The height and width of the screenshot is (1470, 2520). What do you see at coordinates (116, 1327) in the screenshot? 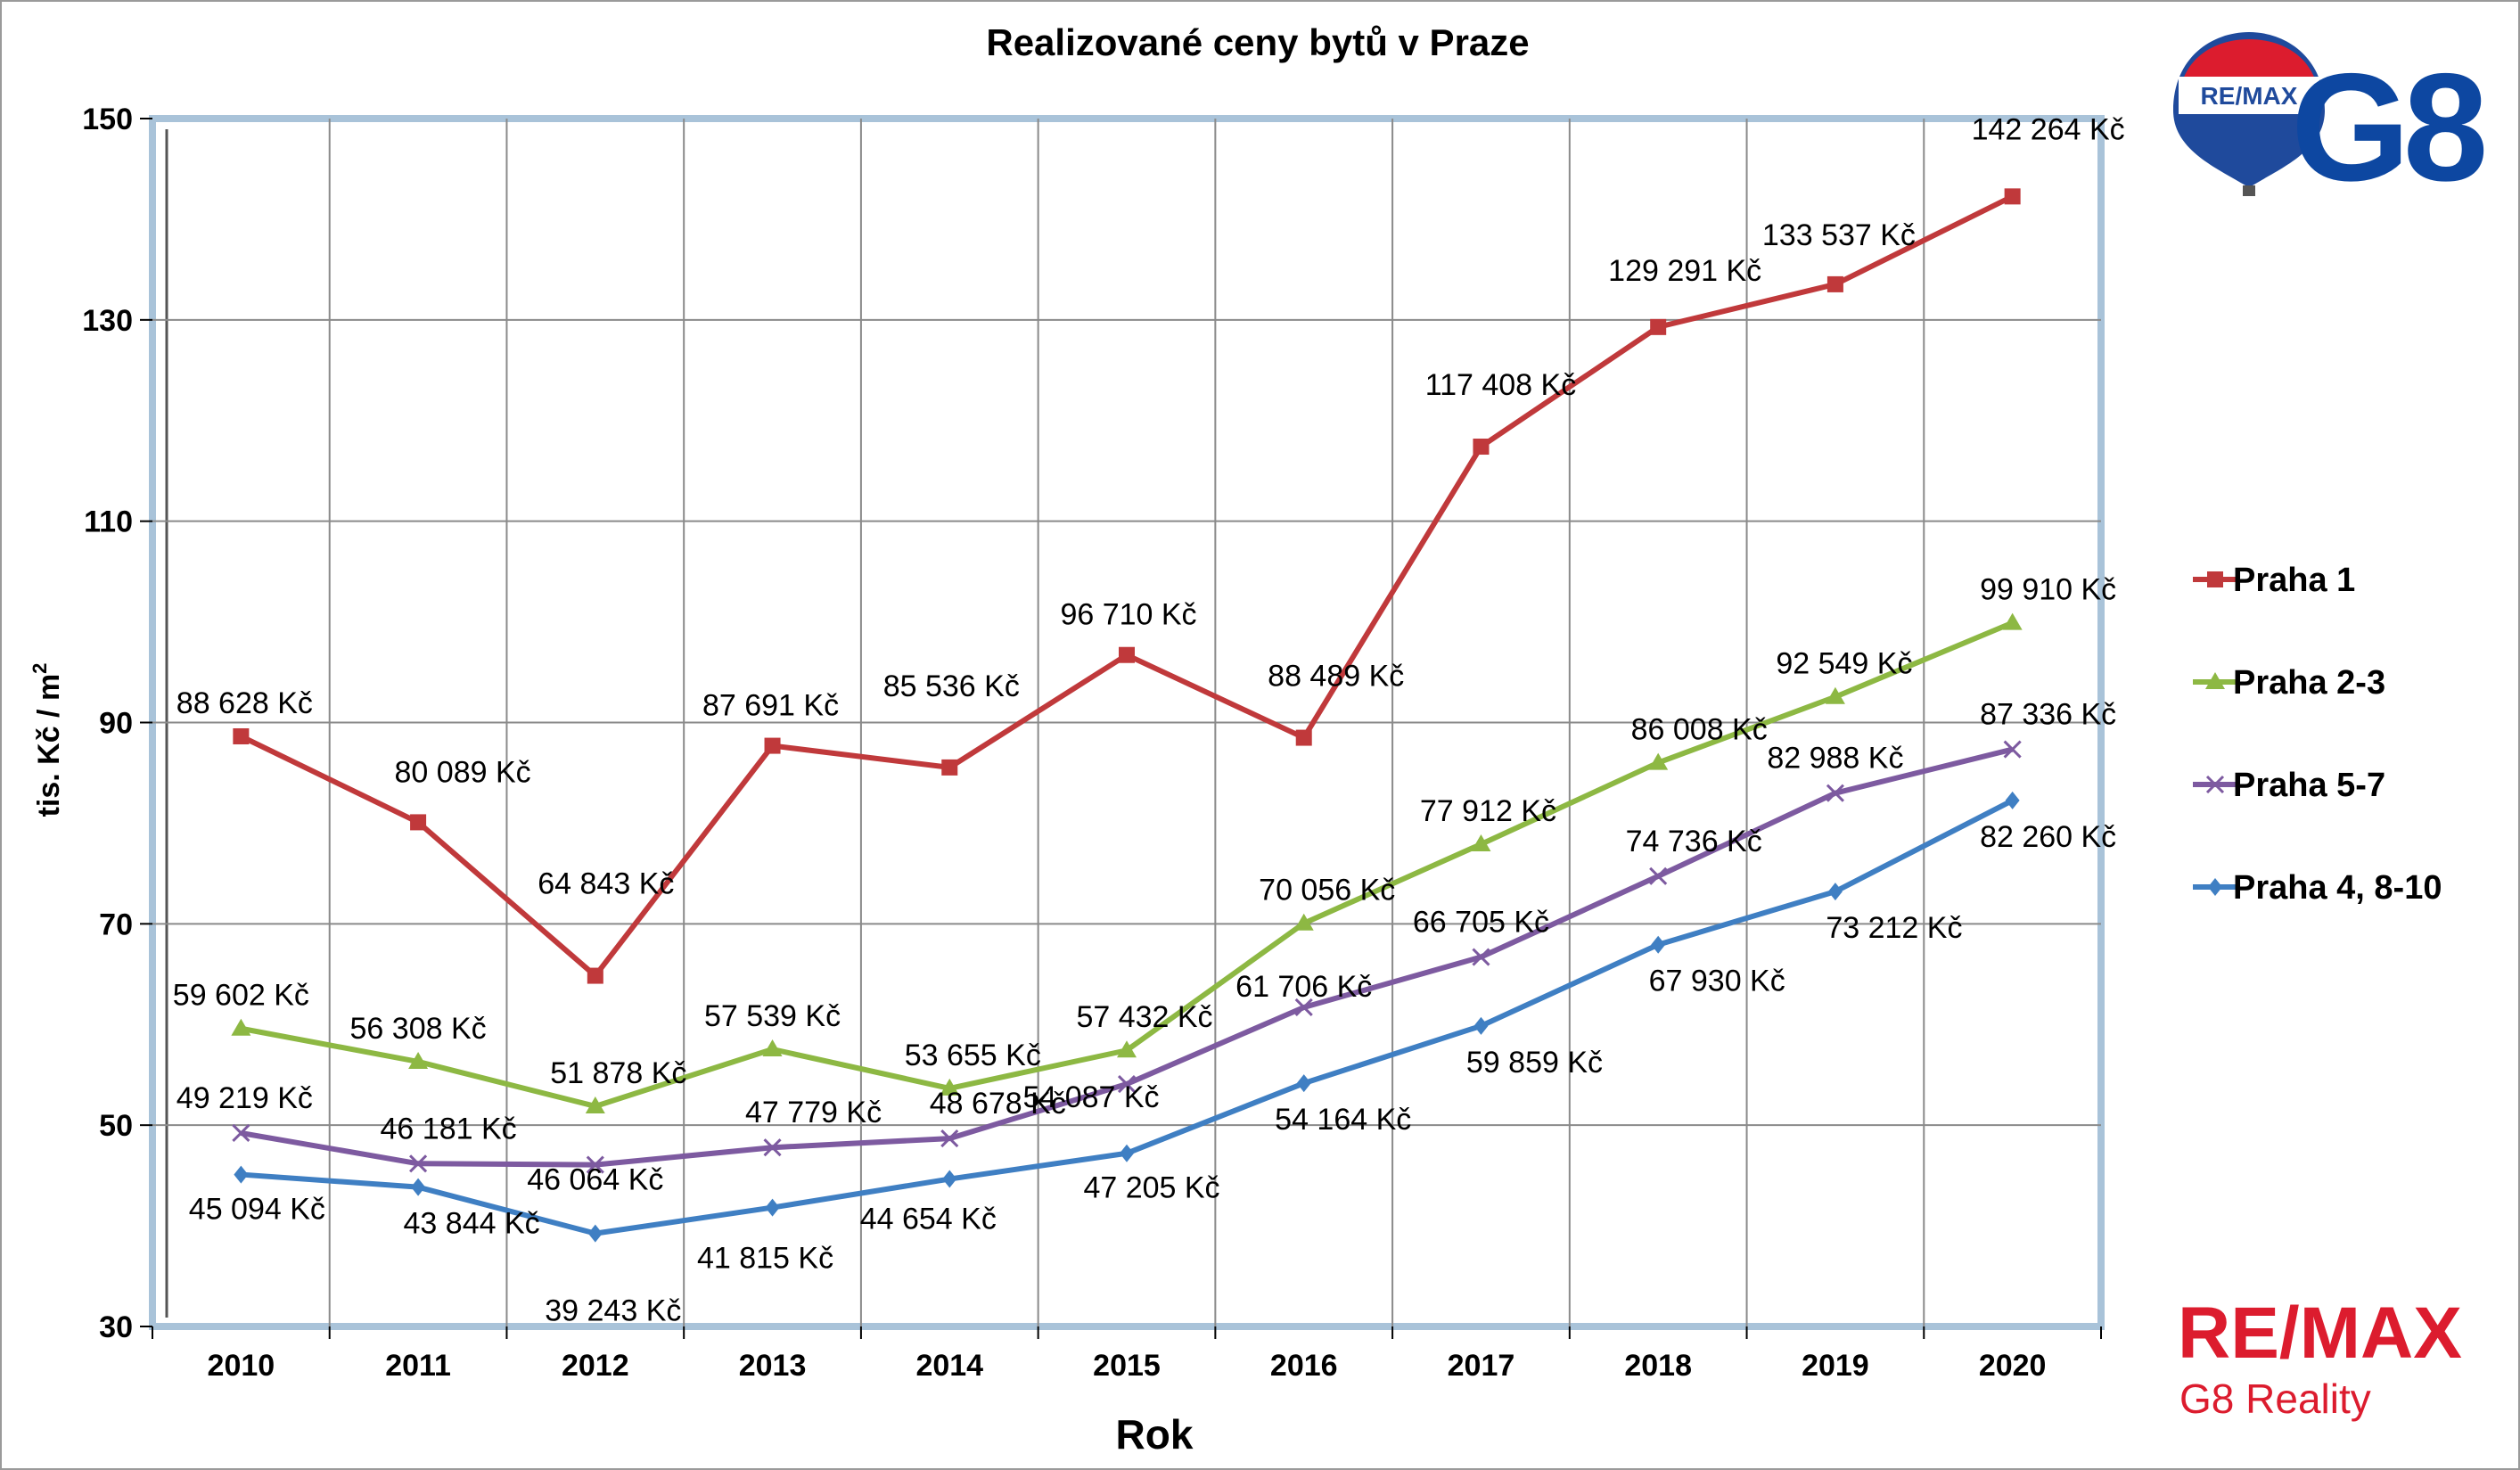
I see `y-tick-label: 30` at bounding box center [116, 1327].